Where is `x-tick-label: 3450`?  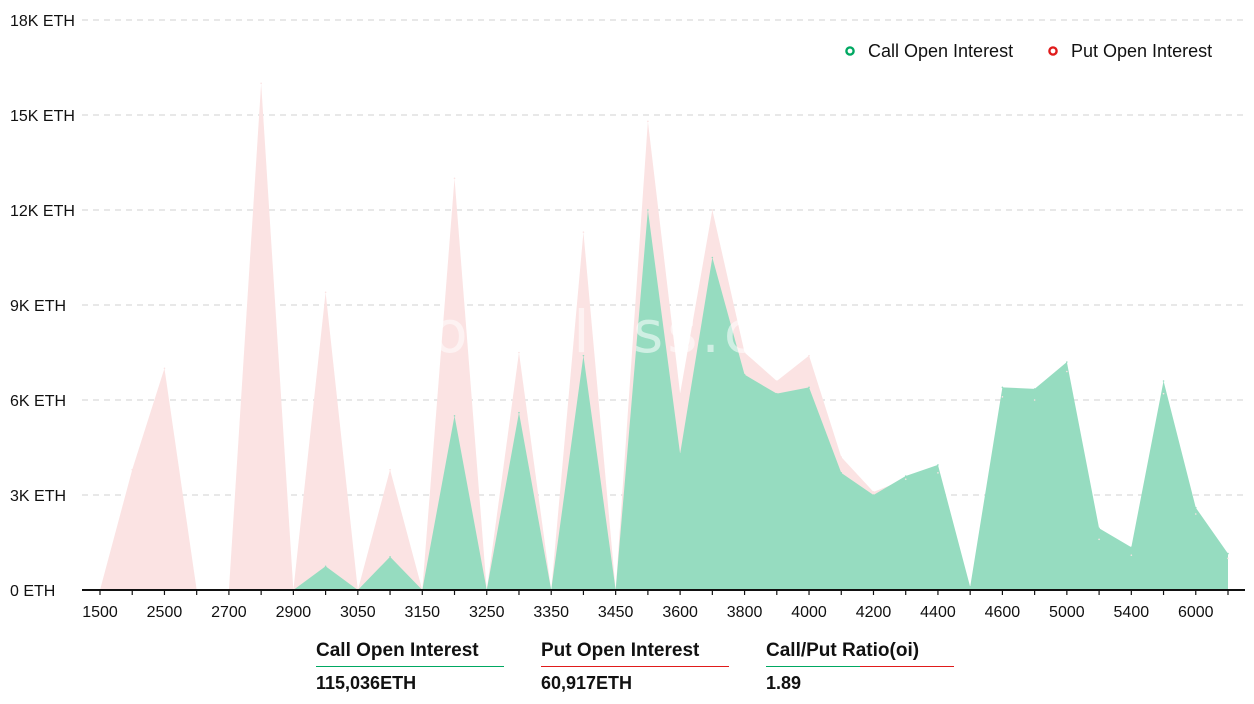 x-tick-label: 3450 is located at coordinates (616, 612).